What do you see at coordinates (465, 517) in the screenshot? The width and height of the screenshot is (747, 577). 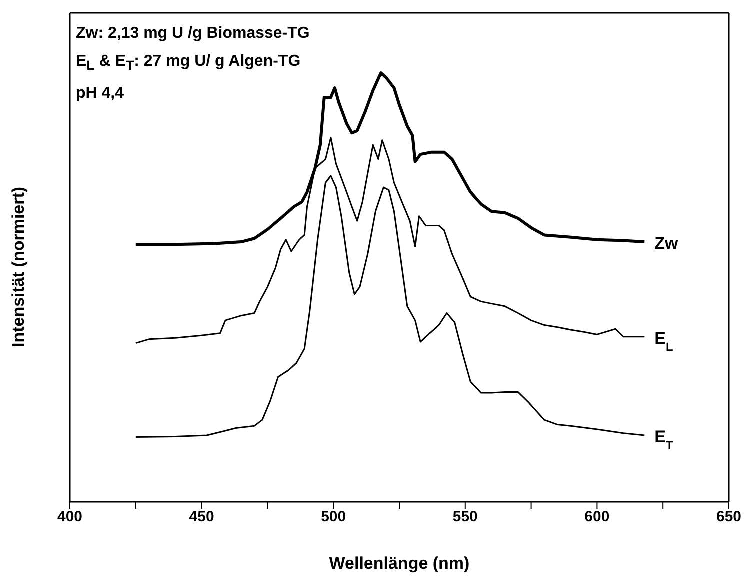 I see `x-tick-label: 550` at bounding box center [465, 517].